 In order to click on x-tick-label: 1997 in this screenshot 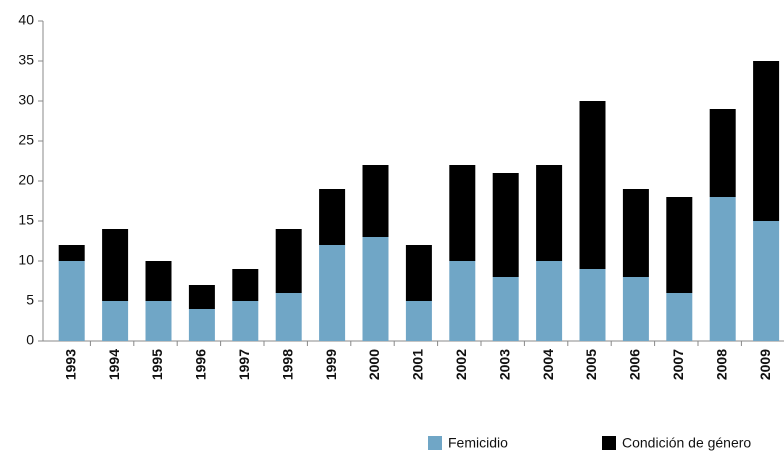, I will do `click(244, 364)`.